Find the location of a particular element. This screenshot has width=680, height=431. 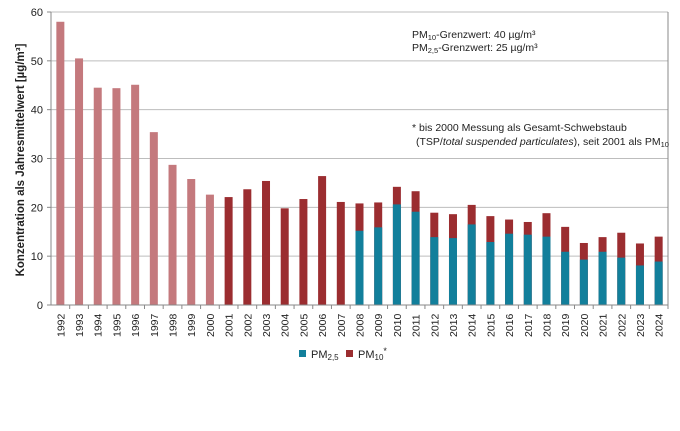

x-tick-label: 2019 is located at coordinates (566, 325).